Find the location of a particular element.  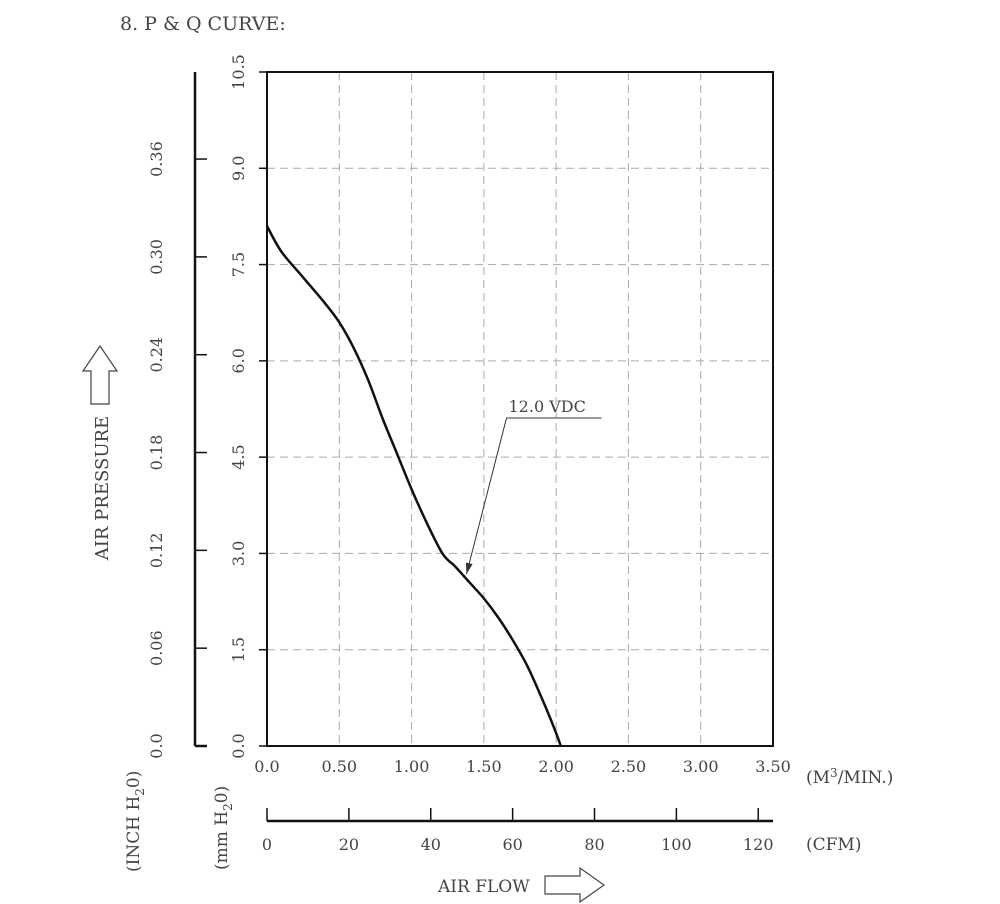

y-unit-mm: (mm H20) is located at coordinates (223, 828).